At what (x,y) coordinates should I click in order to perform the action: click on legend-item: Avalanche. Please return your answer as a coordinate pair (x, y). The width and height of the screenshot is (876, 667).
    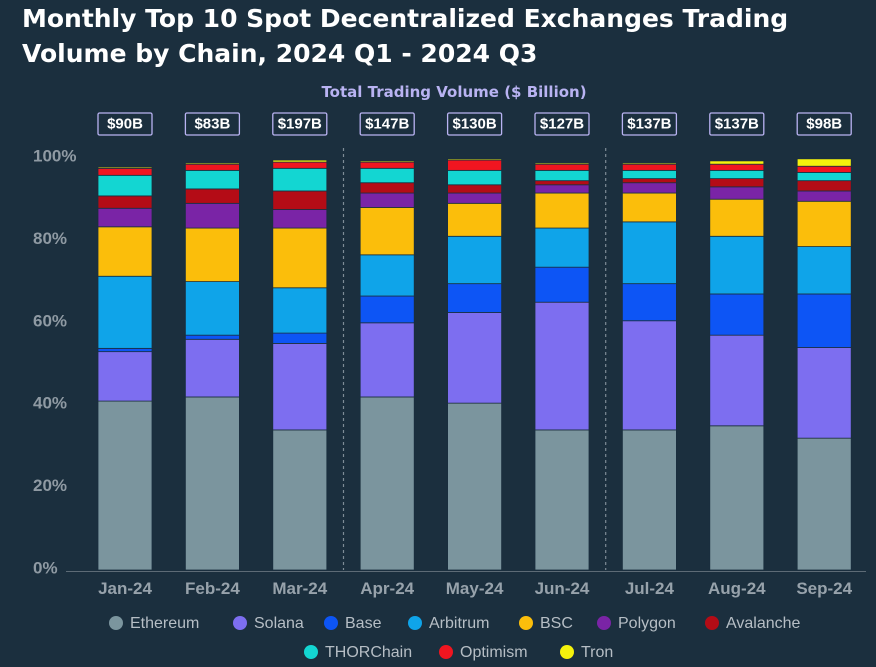
    Looking at the image, I should click on (753, 623).